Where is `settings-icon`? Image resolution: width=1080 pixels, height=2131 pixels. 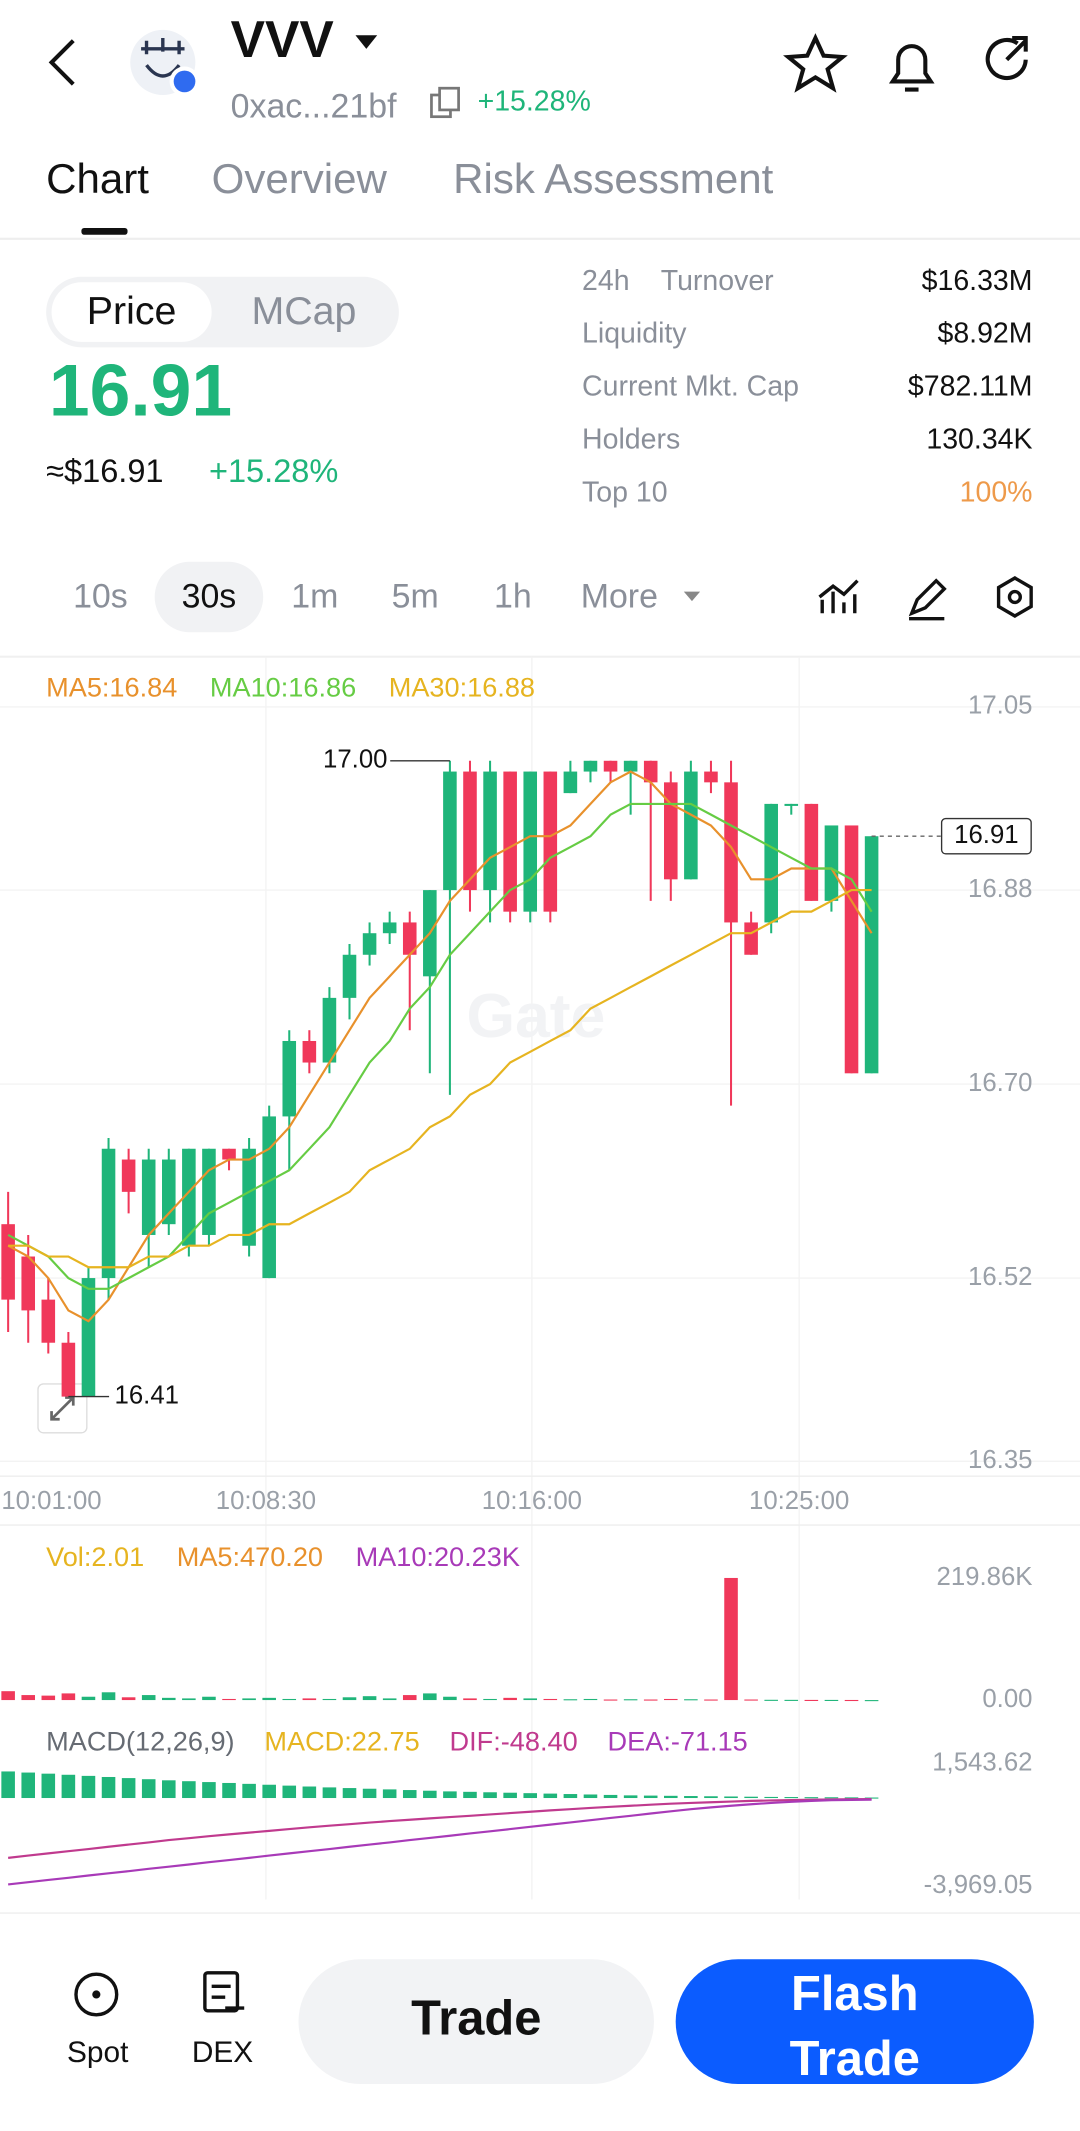
settings-icon is located at coordinates (1014, 597).